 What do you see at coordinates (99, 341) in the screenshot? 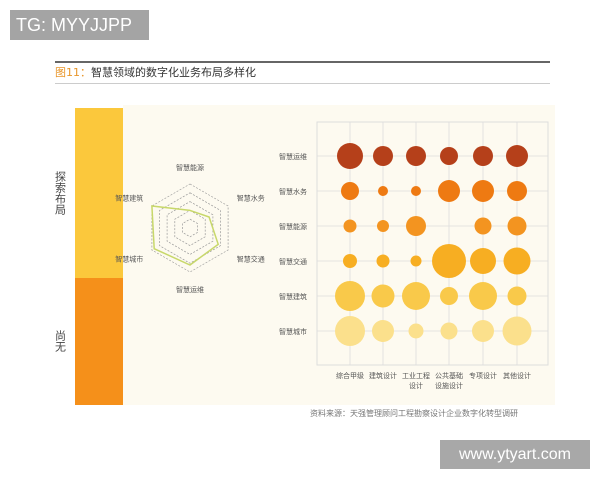
I see `legend-bar-none` at bounding box center [99, 341].